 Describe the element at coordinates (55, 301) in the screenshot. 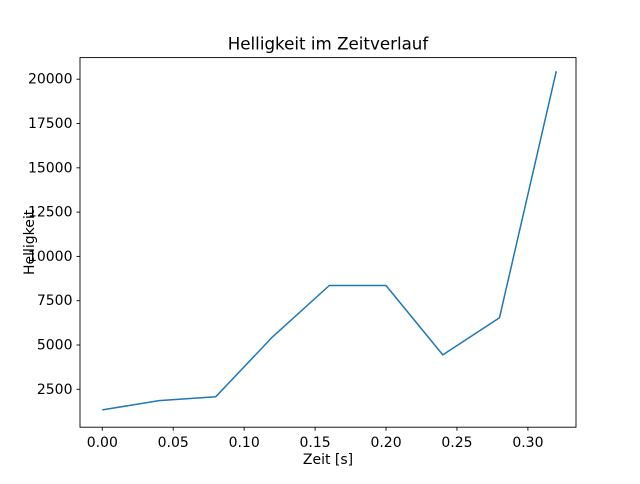

I see `y-tick-label: 7500` at that location.